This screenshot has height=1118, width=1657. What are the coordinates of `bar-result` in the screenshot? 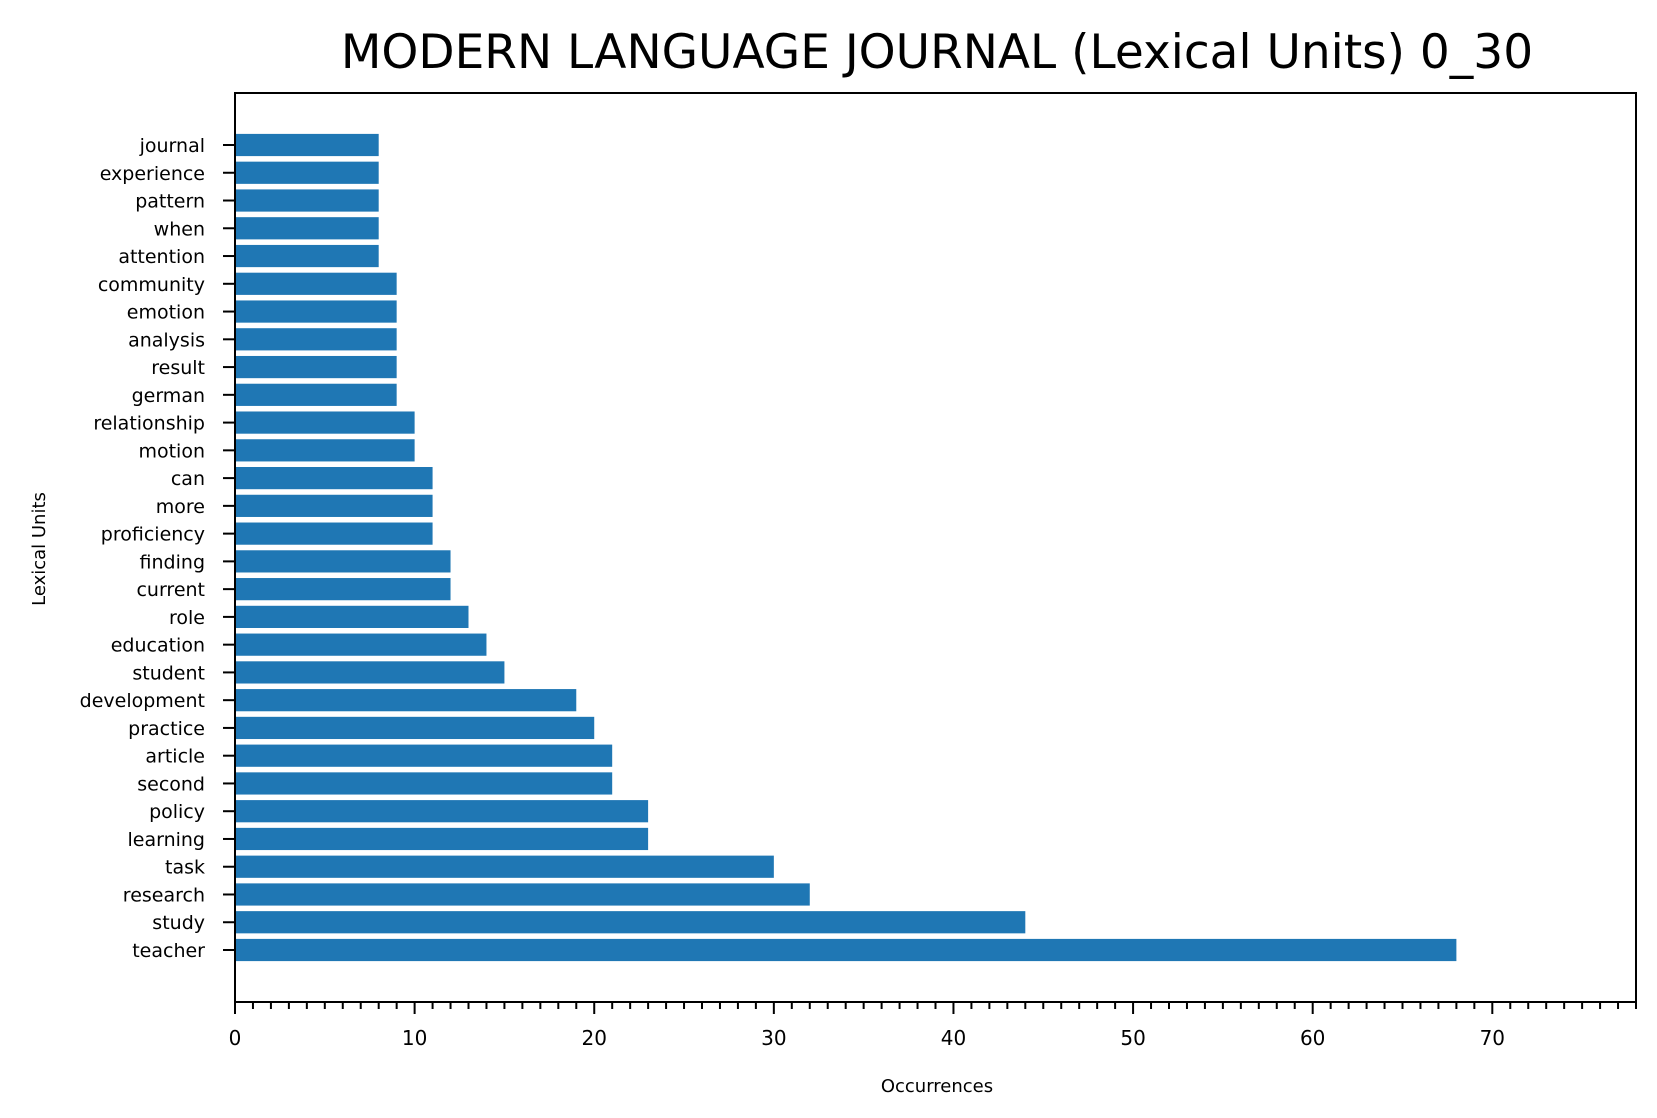 It's located at (316, 367).